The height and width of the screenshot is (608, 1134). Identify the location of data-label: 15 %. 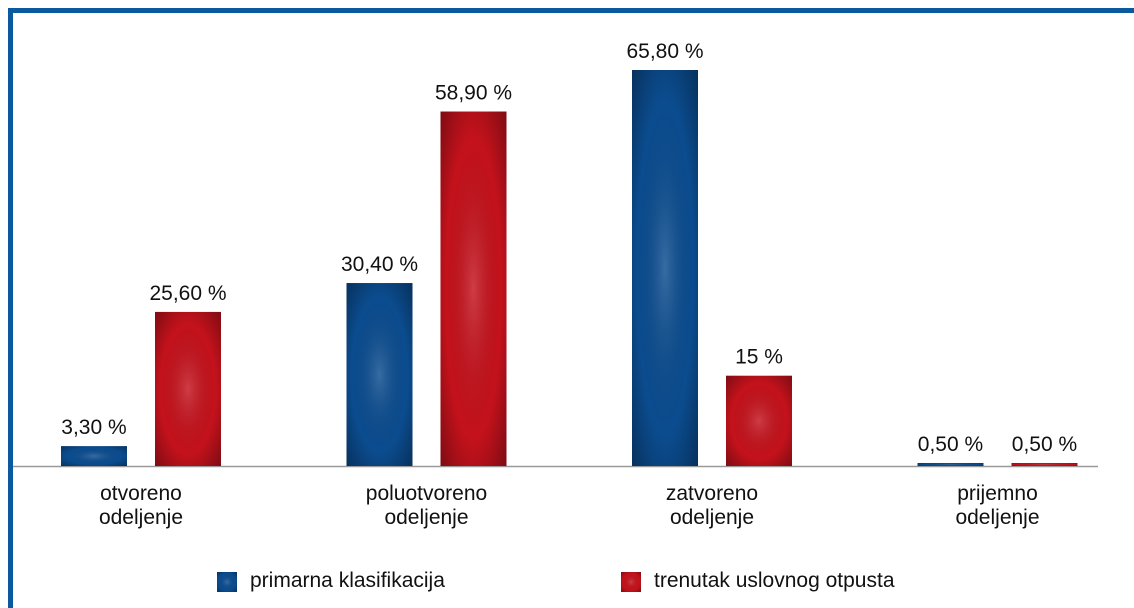
(759, 357).